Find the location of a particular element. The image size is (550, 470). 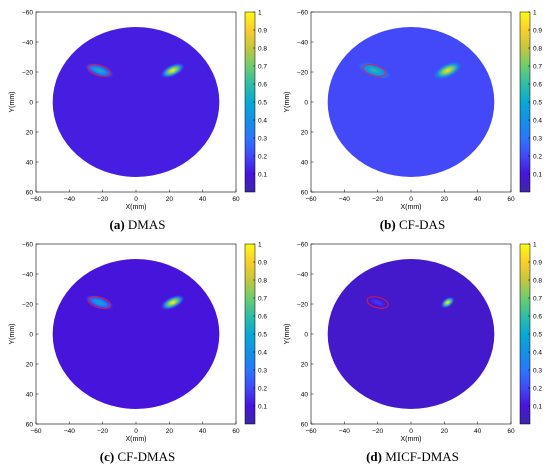

caption-letter-a: (a) is located at coordinates (117, 224).